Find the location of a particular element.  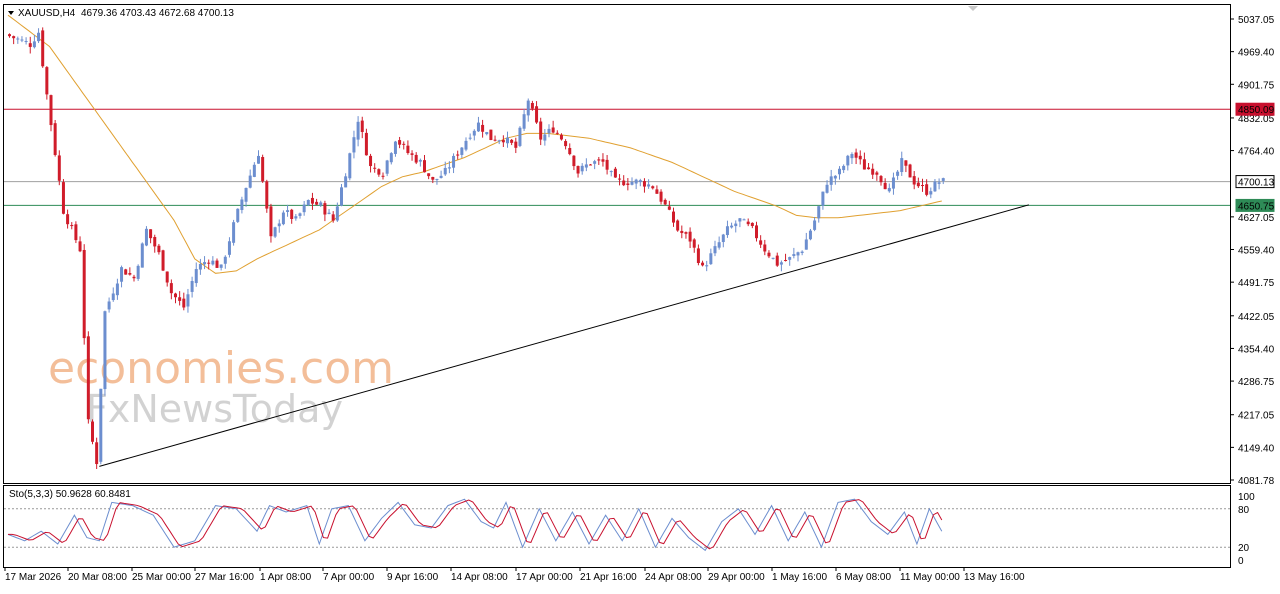

x-tick-label: 1 May 16:00 is located at coordinates (799, 577).